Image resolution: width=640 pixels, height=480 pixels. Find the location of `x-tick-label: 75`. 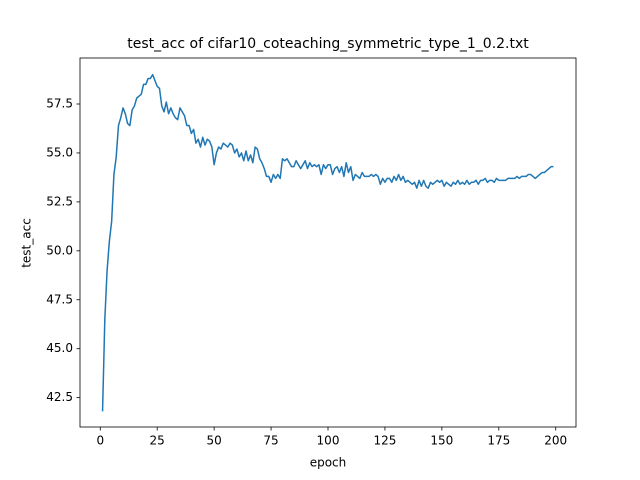

x-tick-label: 75 is located at coordinates (270, 441).